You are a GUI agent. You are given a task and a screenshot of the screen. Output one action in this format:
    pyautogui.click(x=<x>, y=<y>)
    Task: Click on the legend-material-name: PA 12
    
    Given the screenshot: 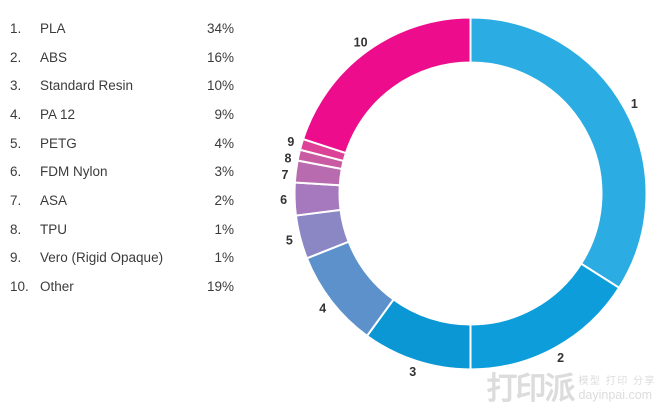 What is the action you would take?
    pyautogui.click(x=58, y=114)
    